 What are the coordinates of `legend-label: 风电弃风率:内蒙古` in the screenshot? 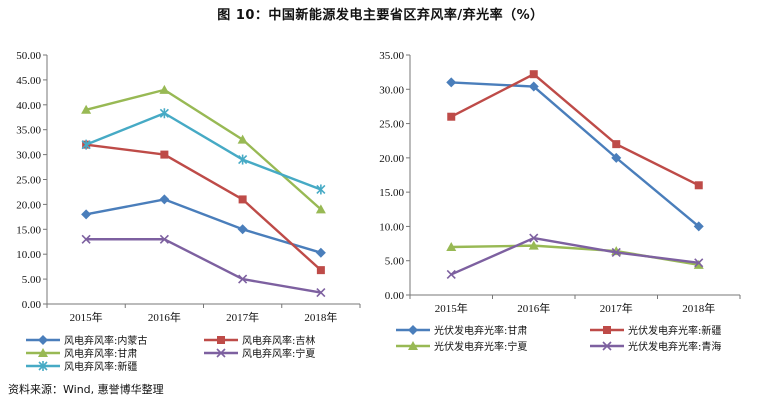 It's located at (105, 340).